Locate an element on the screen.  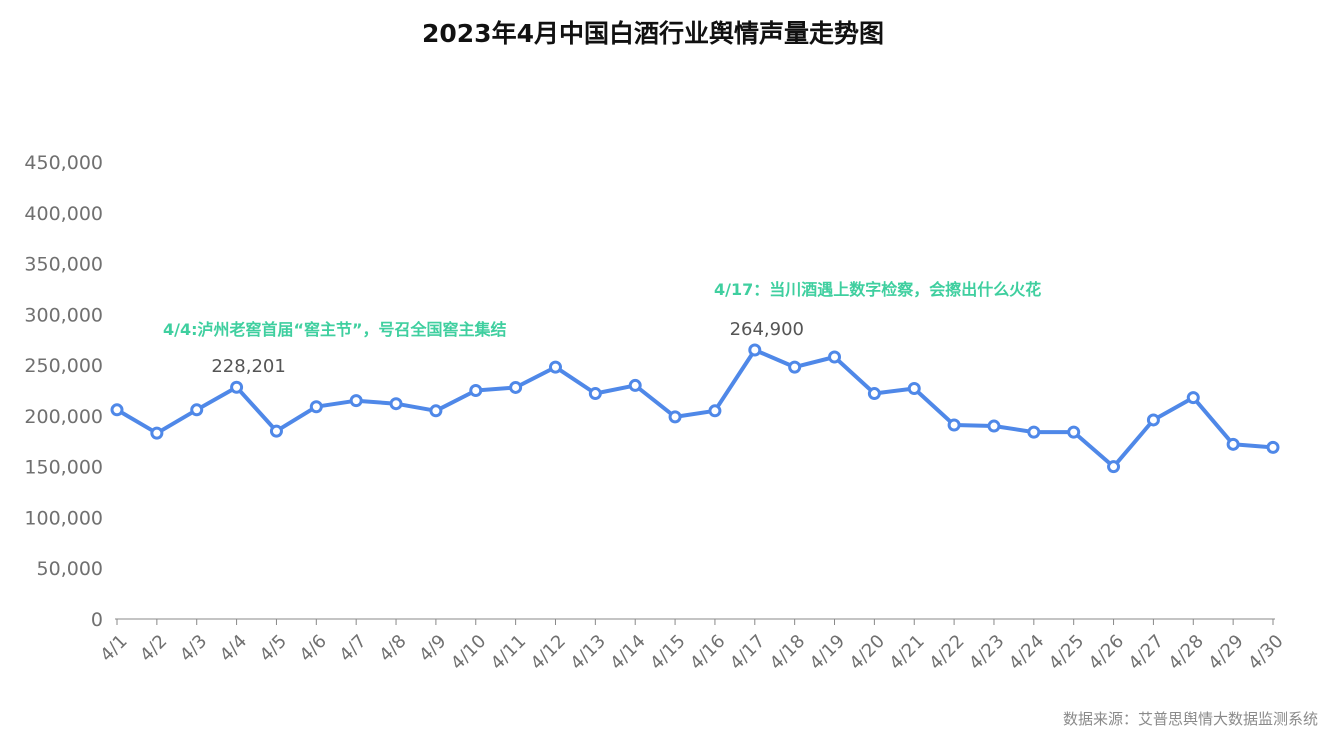
x-tick-label: 4/1 is located at coordinates (113, 648).